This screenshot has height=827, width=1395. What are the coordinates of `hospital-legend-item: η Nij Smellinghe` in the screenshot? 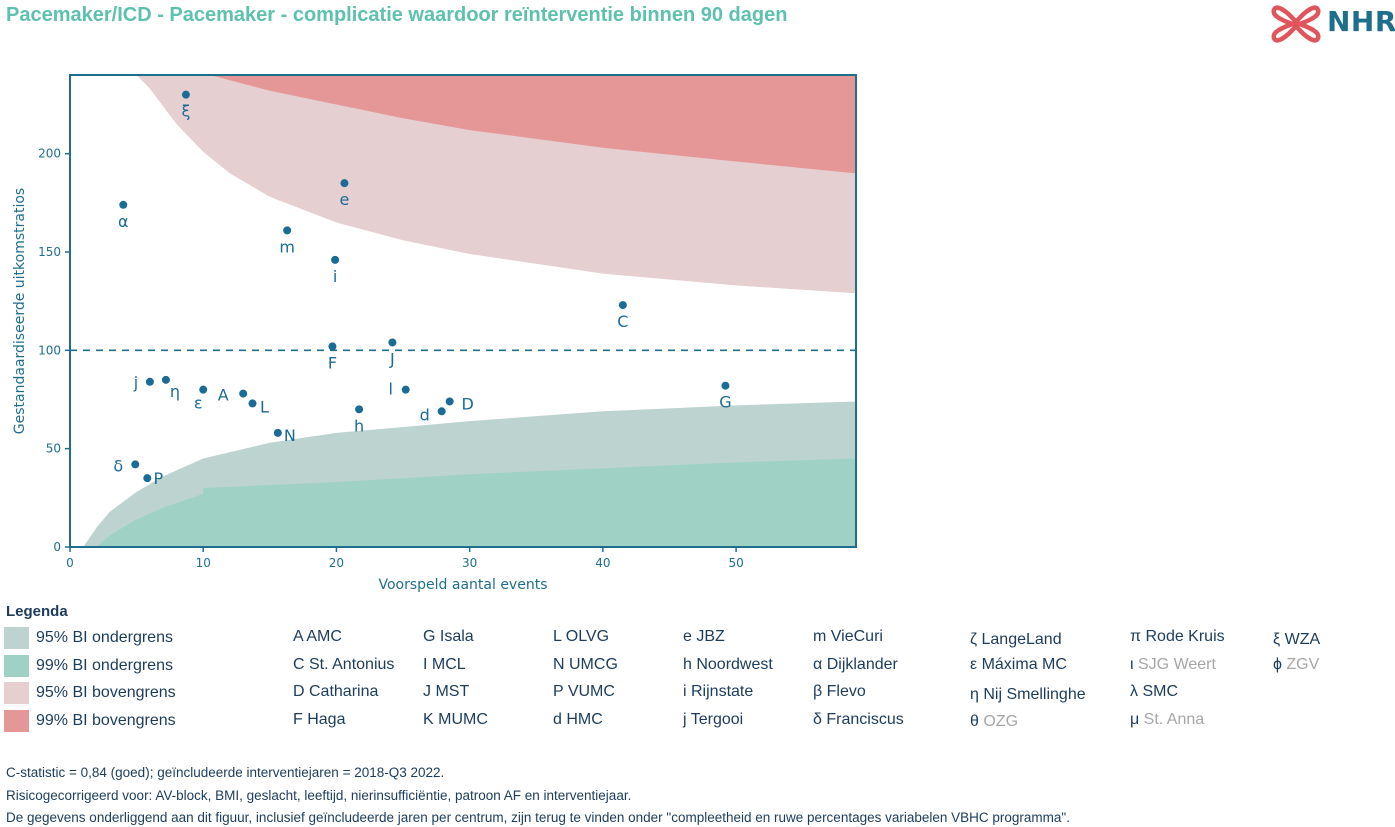 It's located at (1028, 695).